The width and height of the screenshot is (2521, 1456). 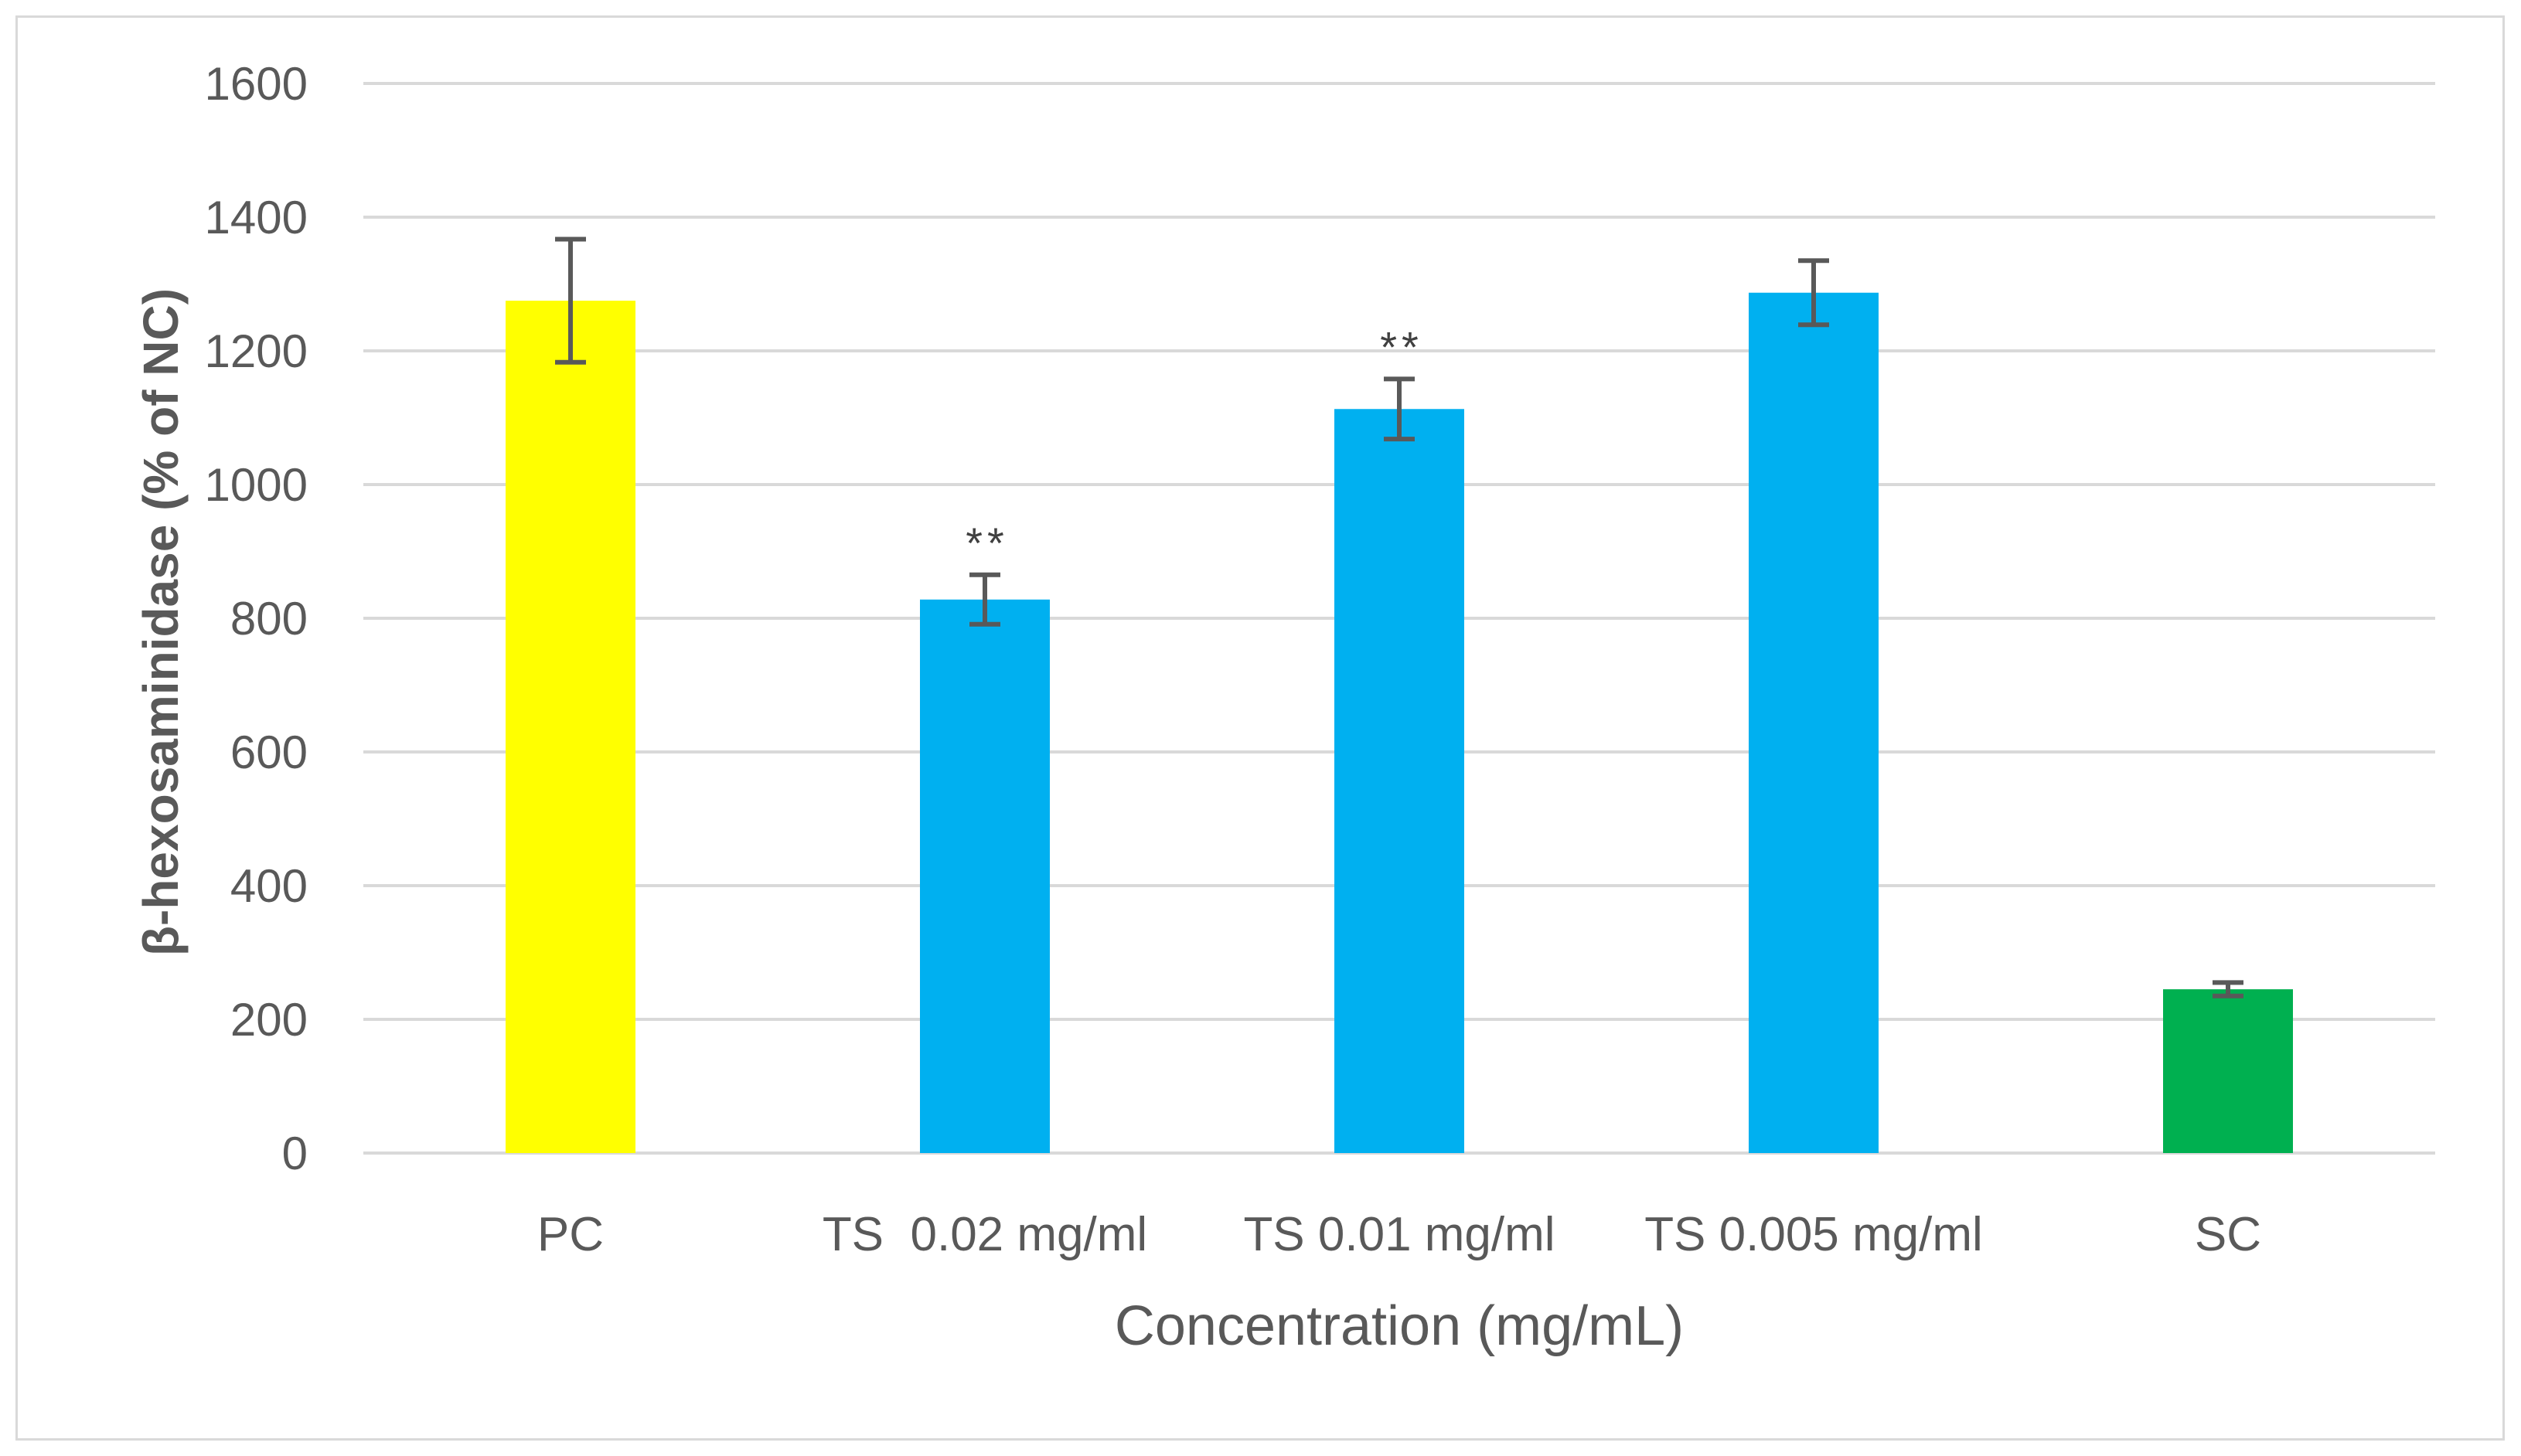 What do you see at coordinates (269, 752) in the screenshot?
I see `y-tick-label: 600` at bounding box center [269, 752].